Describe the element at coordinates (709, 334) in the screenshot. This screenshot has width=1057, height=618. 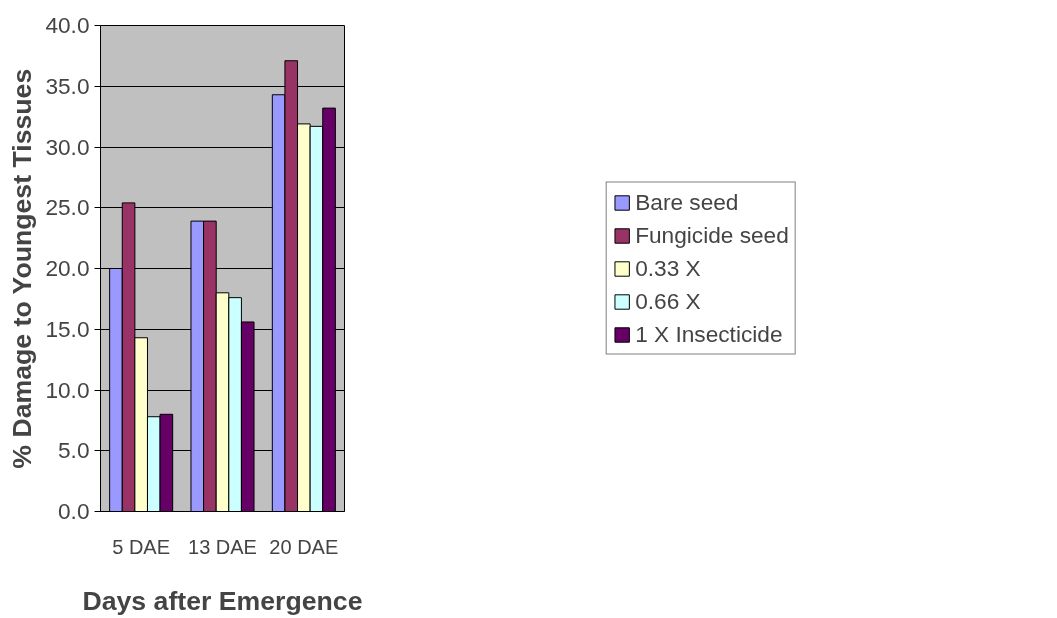
I see `legend-label: 1 X Insecticide` at that location.